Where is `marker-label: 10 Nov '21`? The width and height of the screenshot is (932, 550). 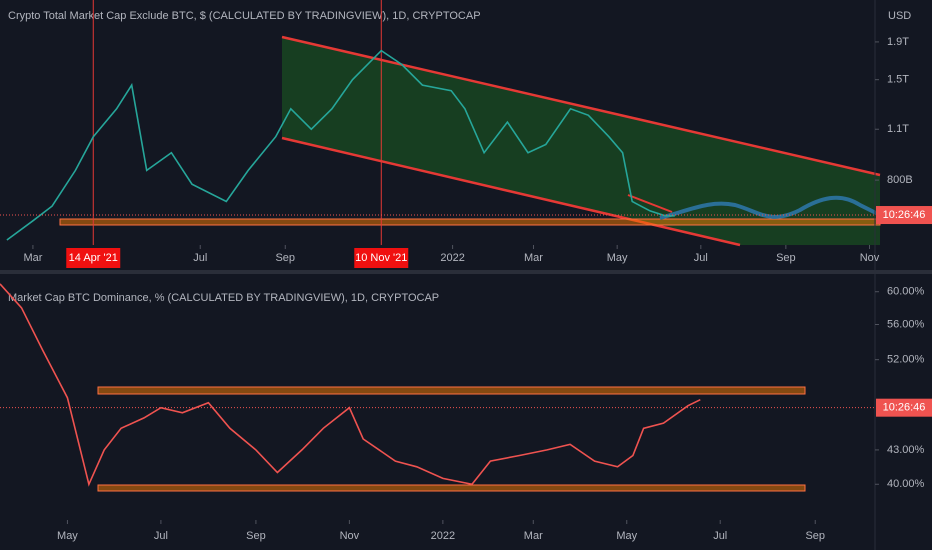
marker-label: 10 Nov '21 is located at coordinates (381, 258).